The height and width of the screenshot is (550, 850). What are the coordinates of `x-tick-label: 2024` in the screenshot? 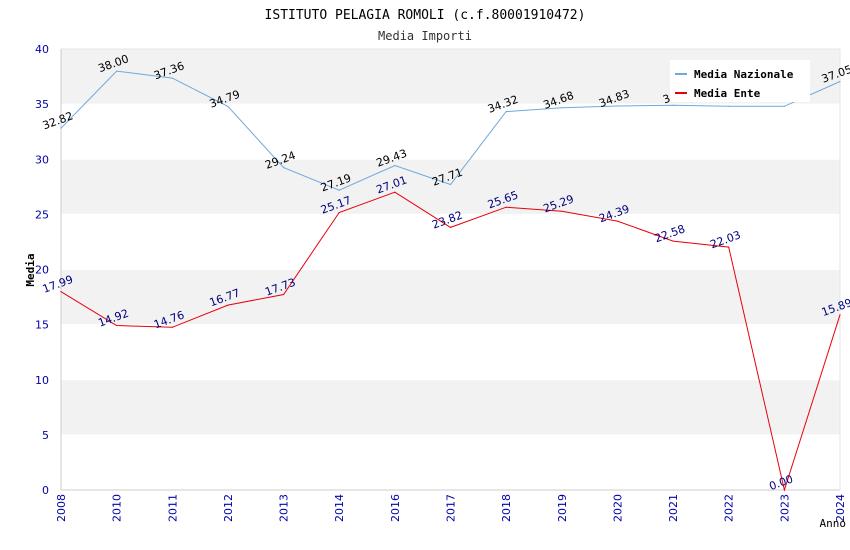 It's located at (840, 508).